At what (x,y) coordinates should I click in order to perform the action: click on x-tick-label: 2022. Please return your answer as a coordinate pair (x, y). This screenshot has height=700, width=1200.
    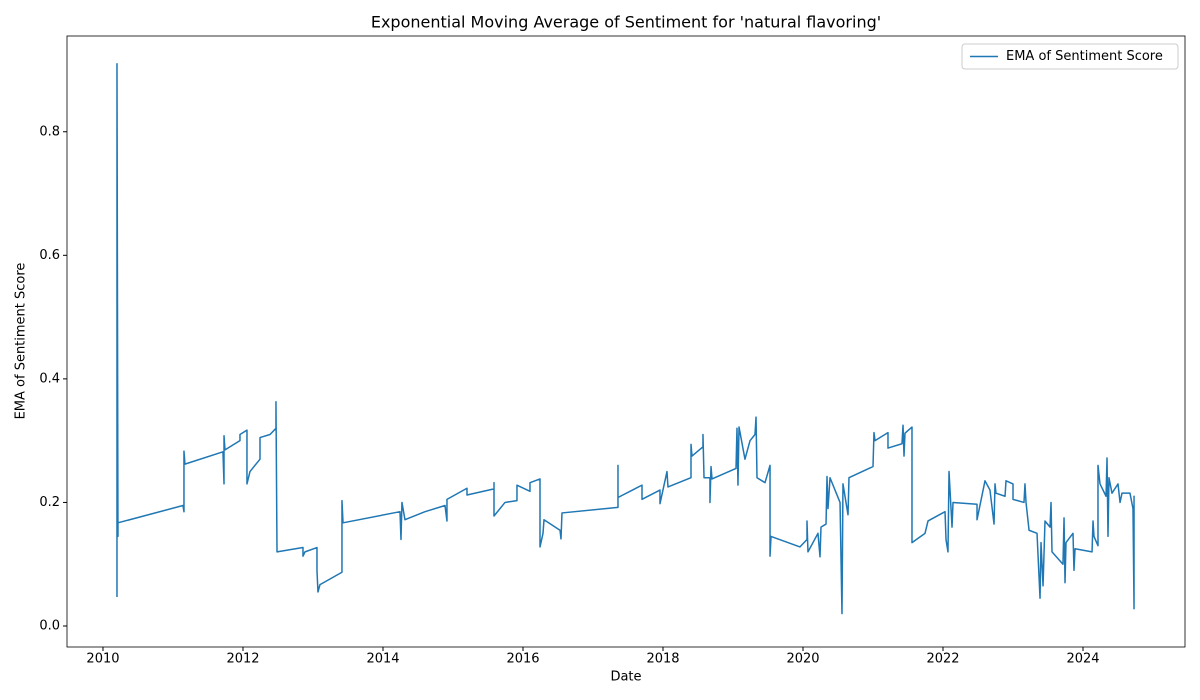
    Looking at the image, I should click on (942, 659).